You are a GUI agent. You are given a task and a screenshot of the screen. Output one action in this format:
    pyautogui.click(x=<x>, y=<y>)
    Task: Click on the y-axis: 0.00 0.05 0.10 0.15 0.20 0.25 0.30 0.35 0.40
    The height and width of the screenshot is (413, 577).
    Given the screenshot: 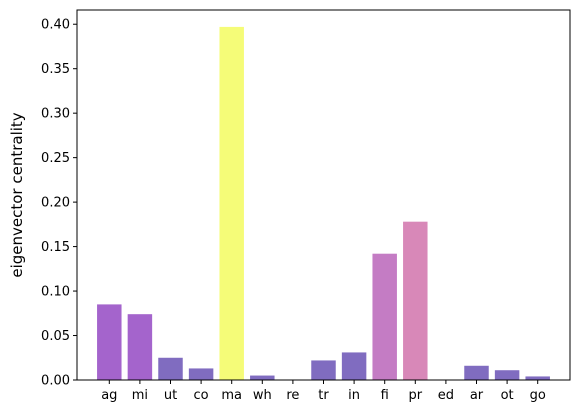 What is the action you would take?
    pyautogui.click(x=59, y=203)
    